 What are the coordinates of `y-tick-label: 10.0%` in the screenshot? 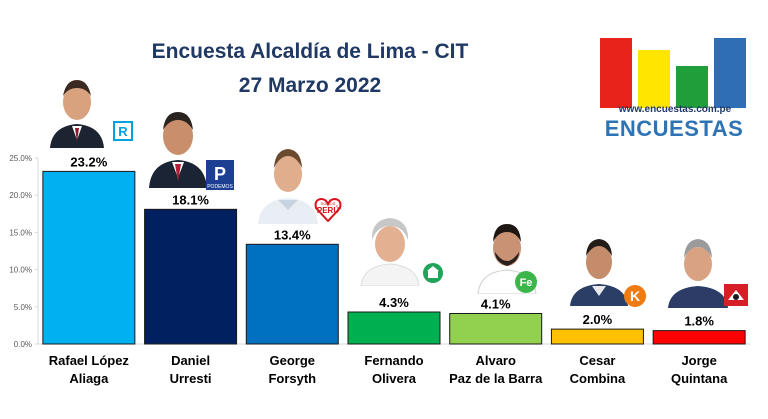 It's located at (20, 270).